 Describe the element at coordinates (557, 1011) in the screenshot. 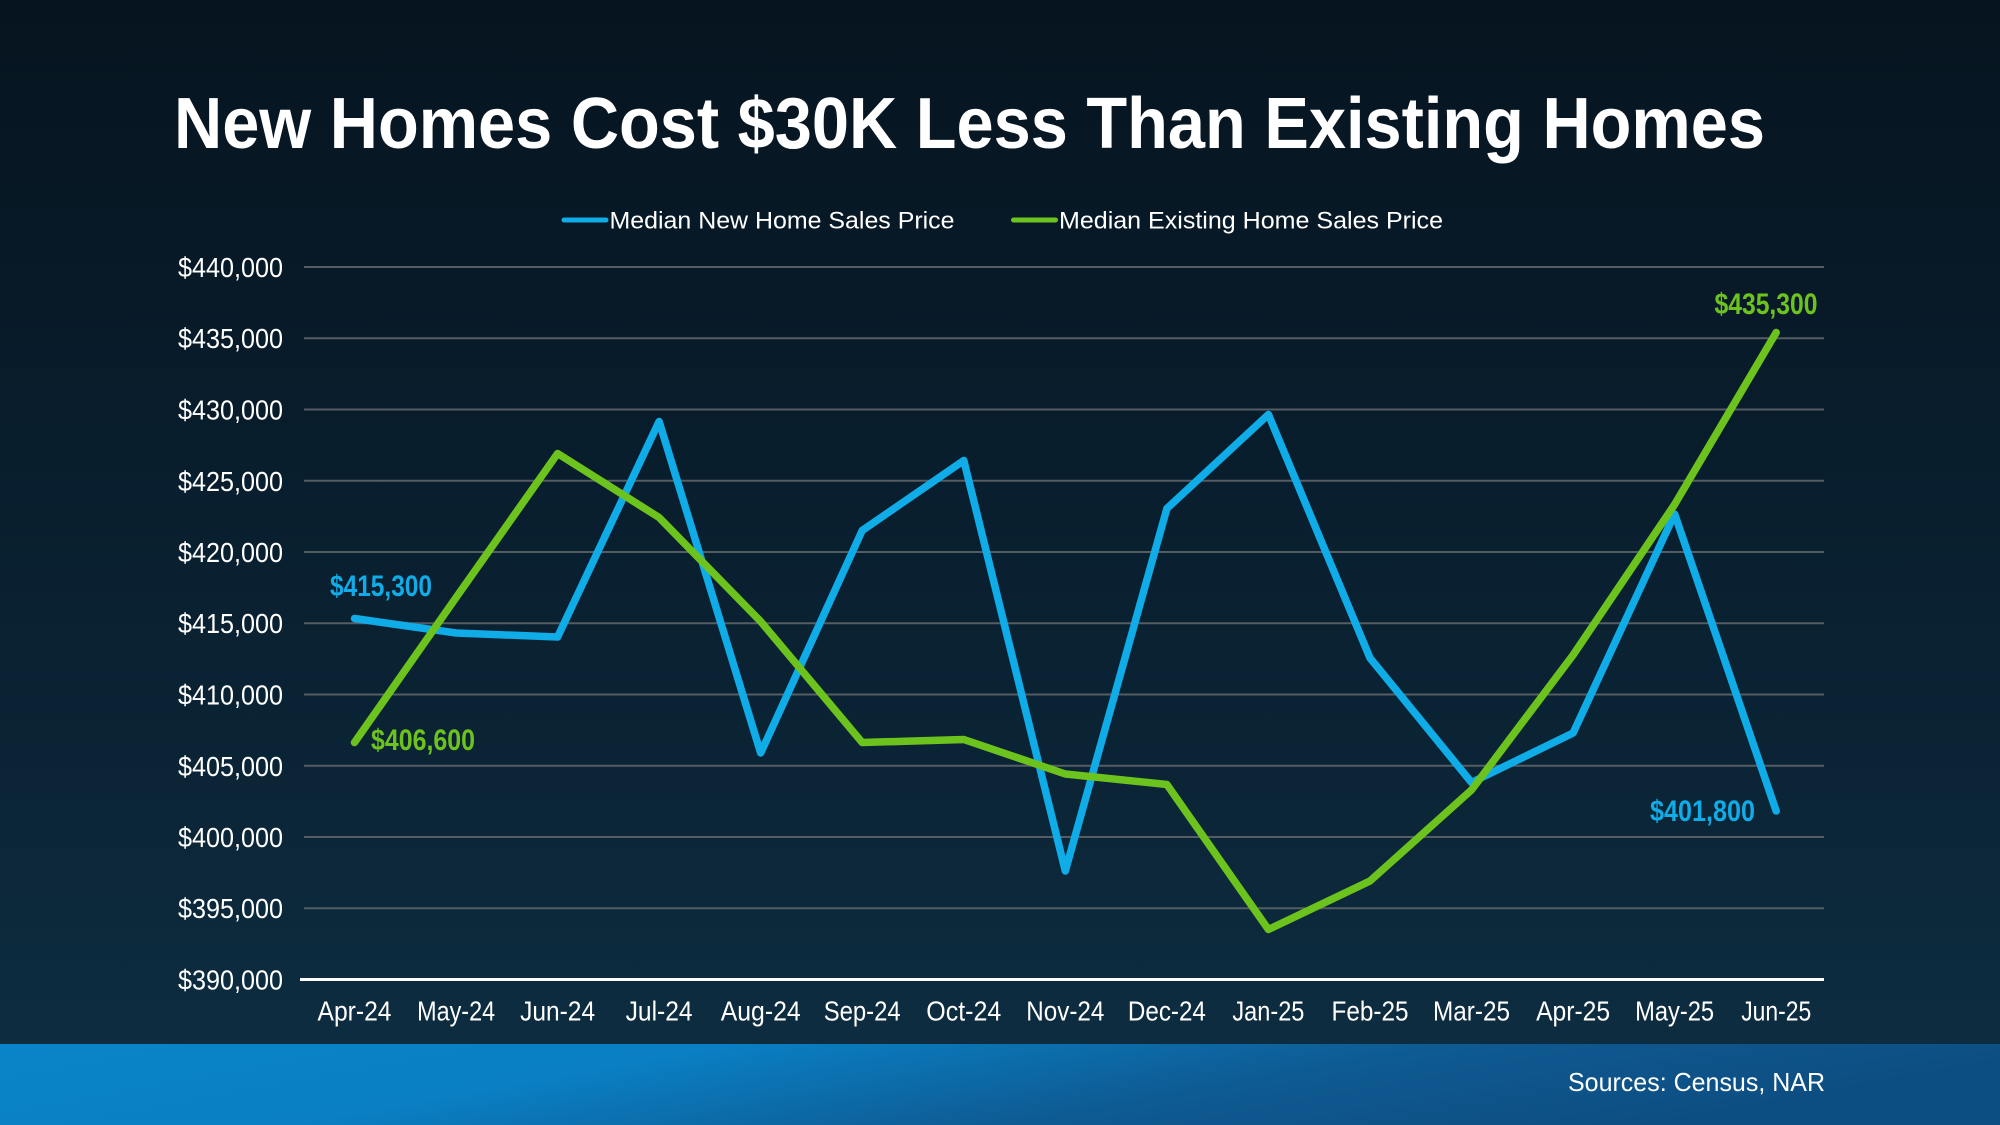

I see `svg-text: Jun-24` at that location.